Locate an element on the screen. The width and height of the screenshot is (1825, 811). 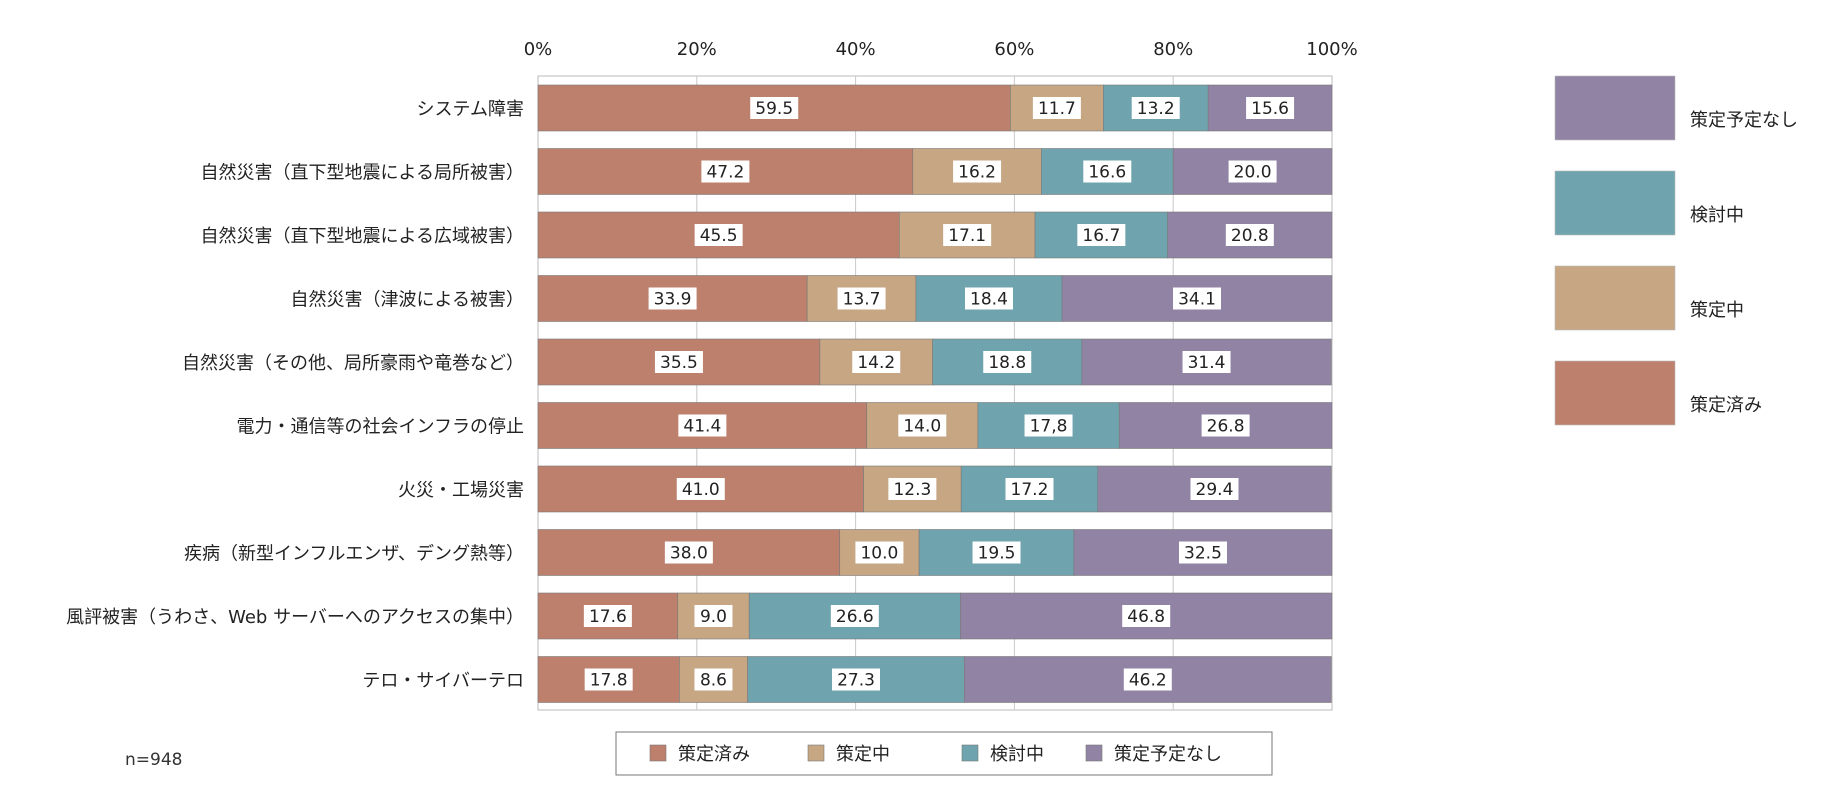
legend-bottom is located at coordinates (944, 753).